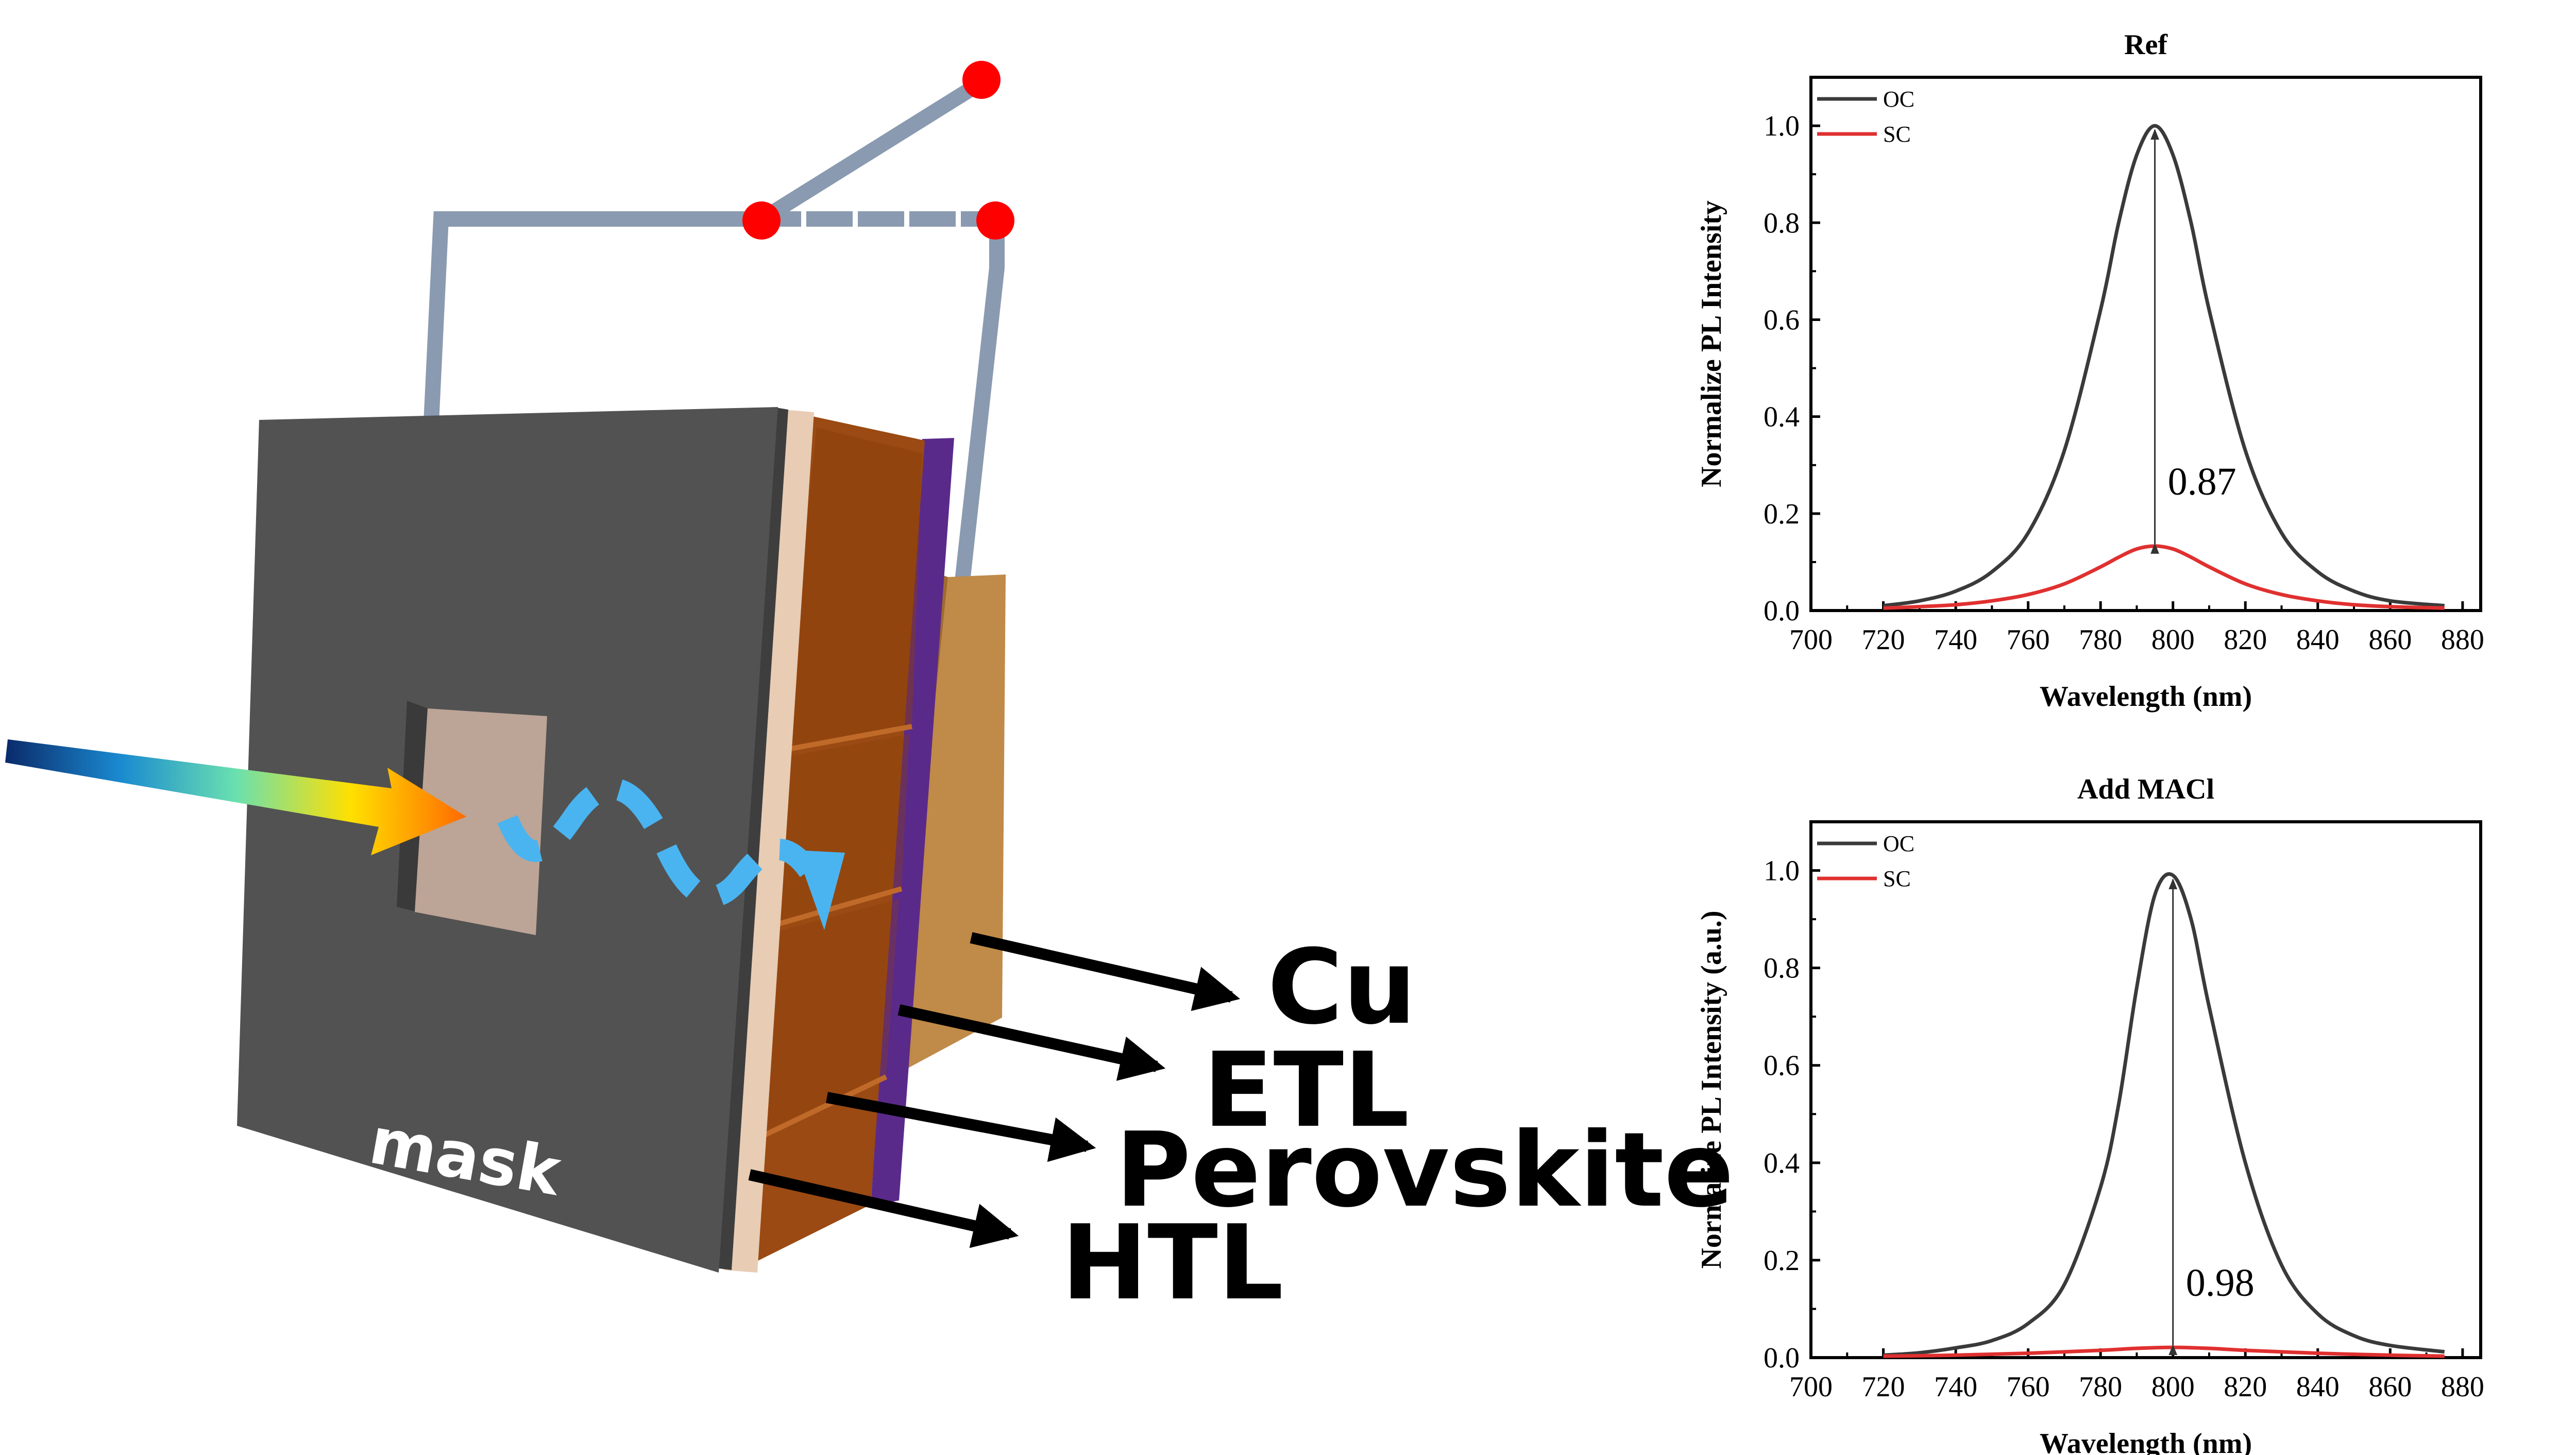  Describe the element at coordinates (878, 150) in the screenshot. I see `circuit-terminals` at that location.